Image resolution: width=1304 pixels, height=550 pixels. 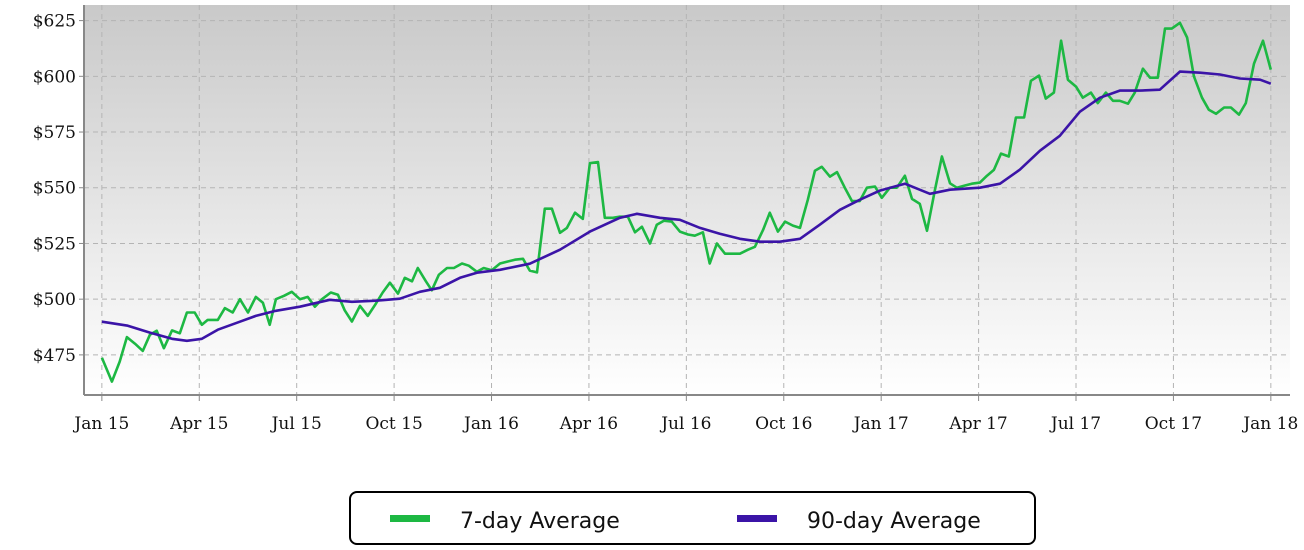 What do you see at coordinates (588, 424) in the screenshot?
I see `x-tick-label: Apr 16` at bounding box center [588, 424].